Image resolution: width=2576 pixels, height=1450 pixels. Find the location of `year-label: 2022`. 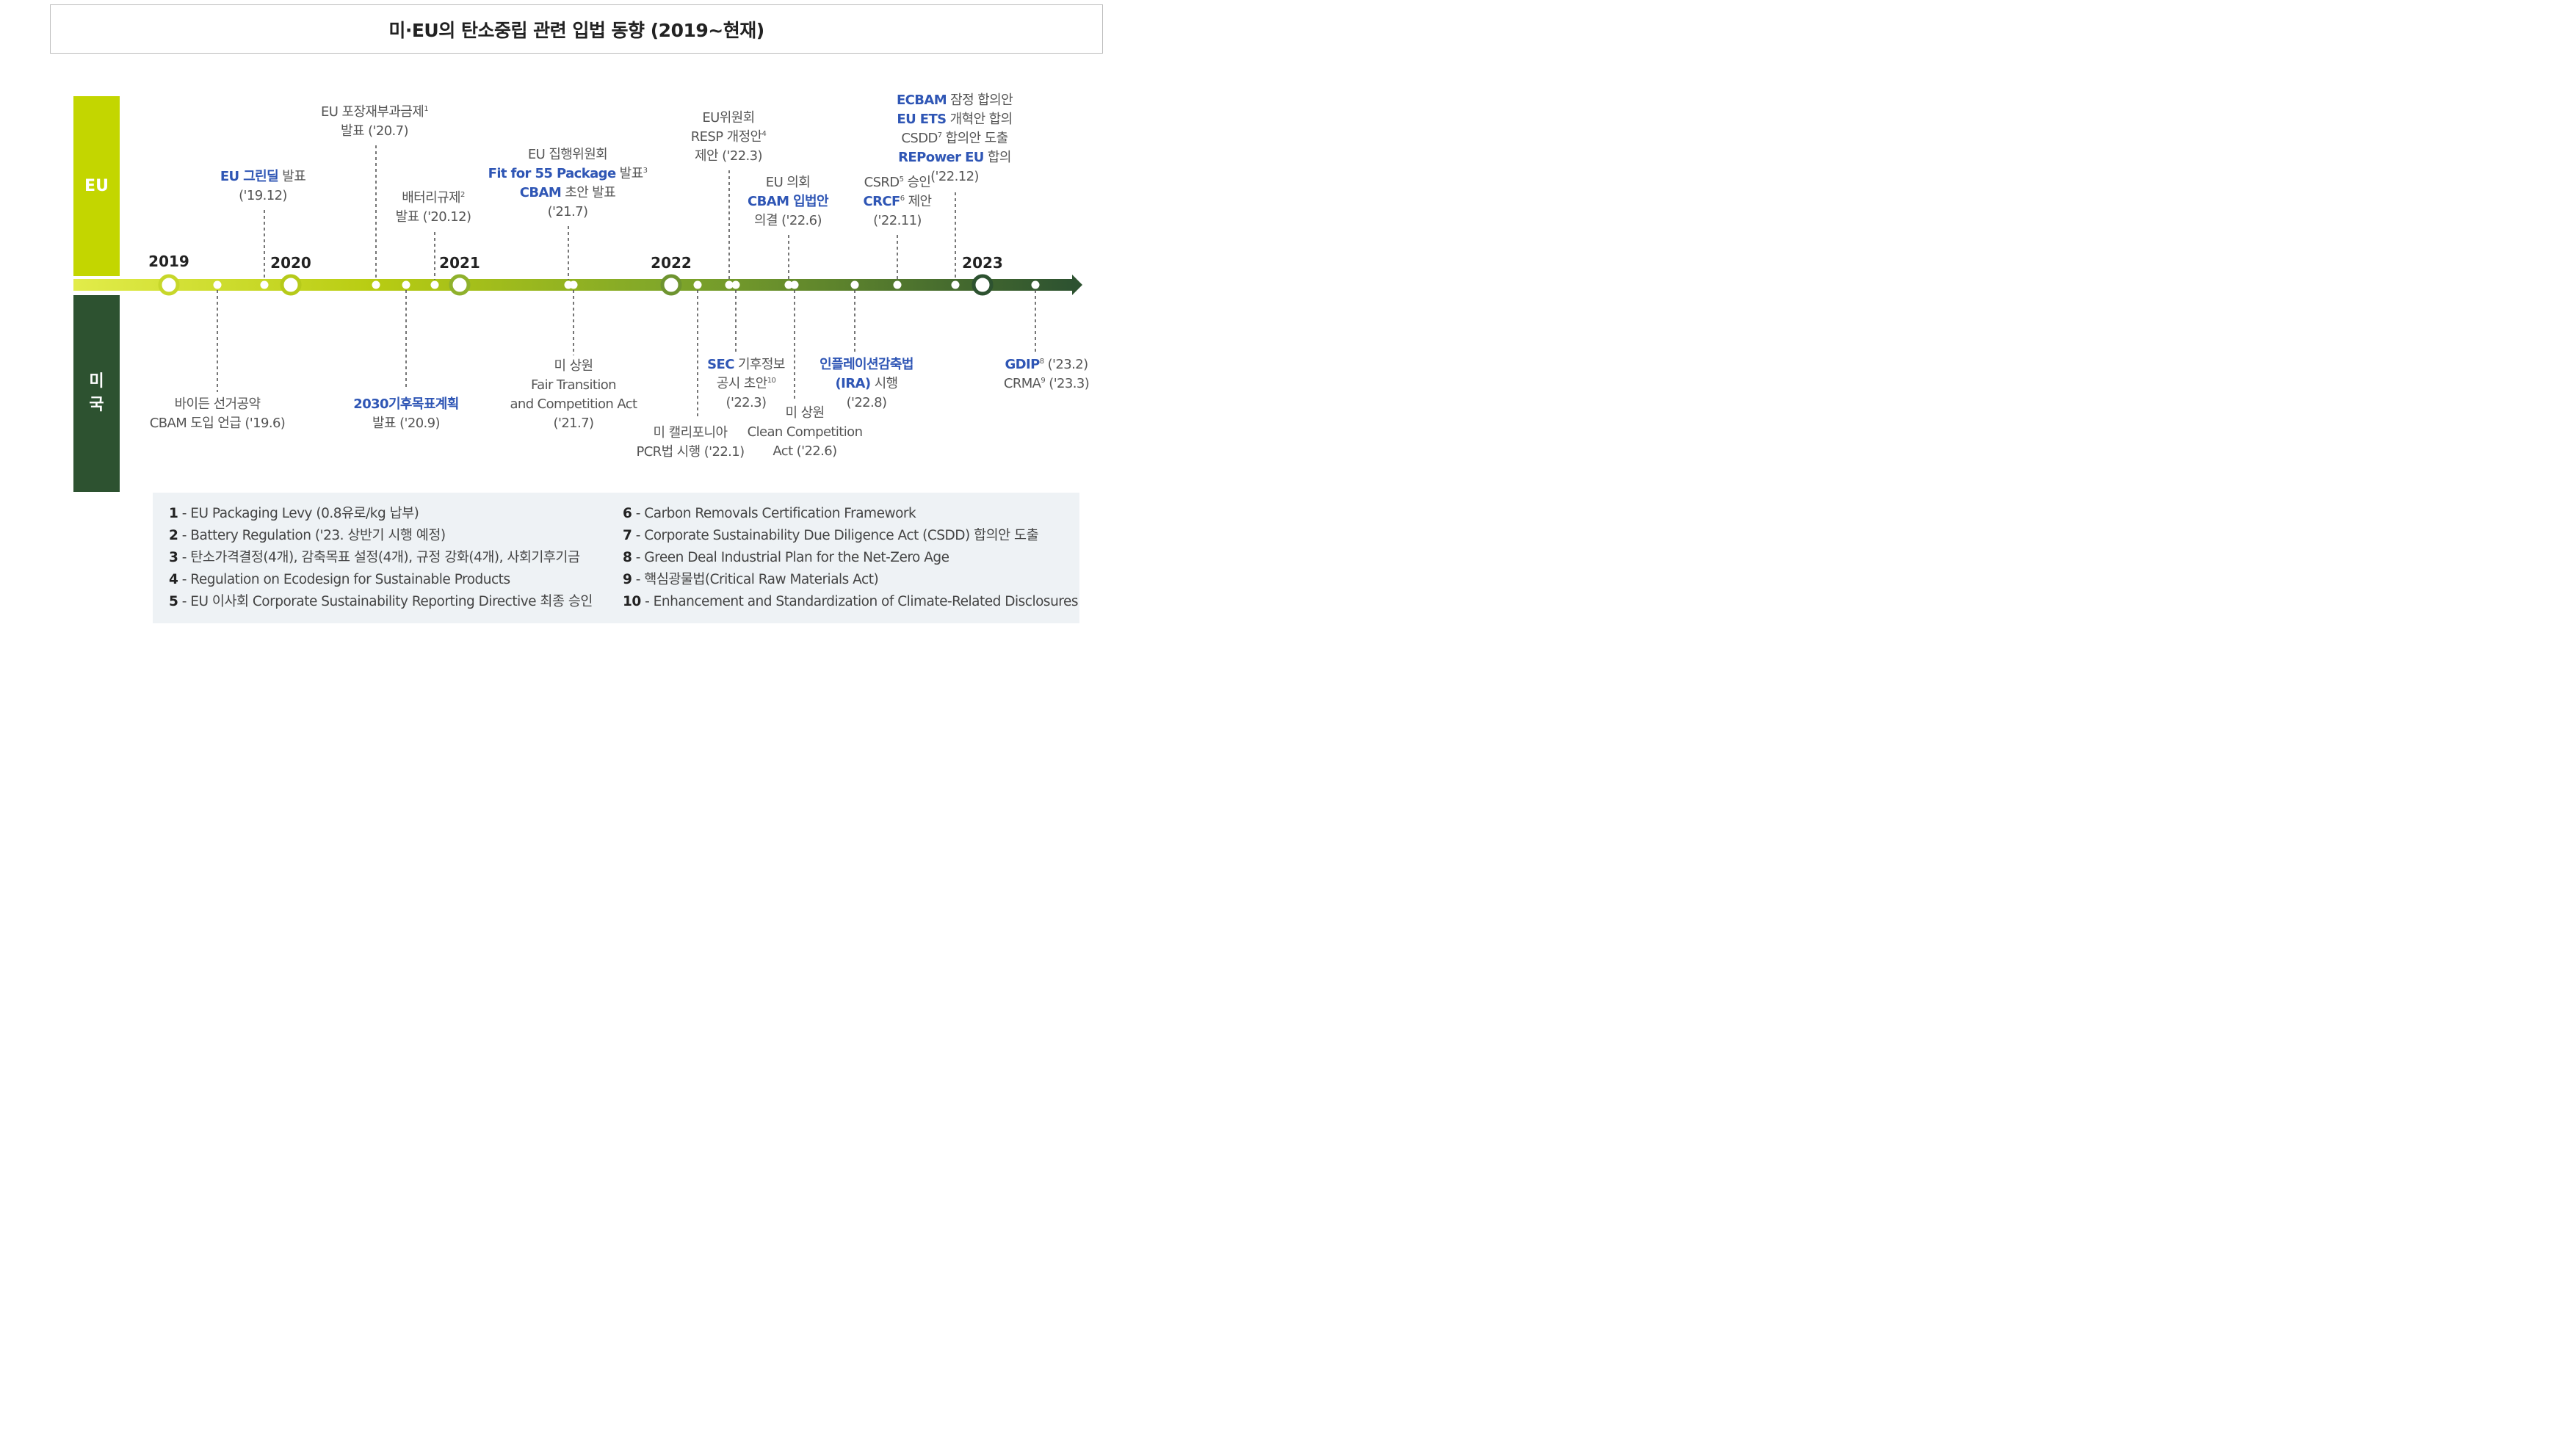

year-label: 2022 is located at coordinates (671, 263).